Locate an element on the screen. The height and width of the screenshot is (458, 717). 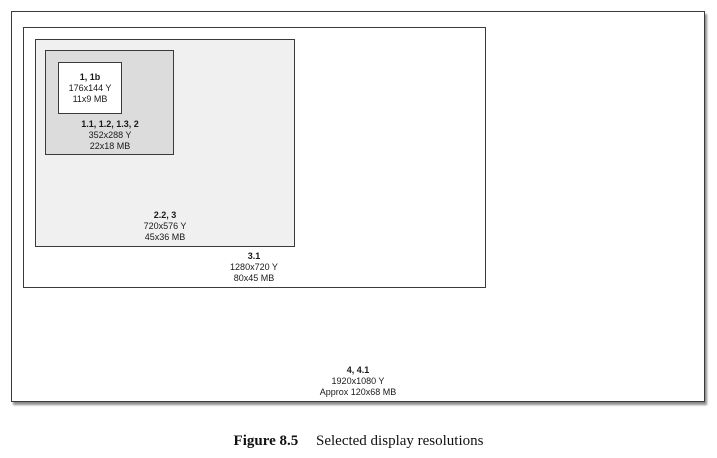
label-resolution: 352x288 Y is located at coordinates (110, 135).